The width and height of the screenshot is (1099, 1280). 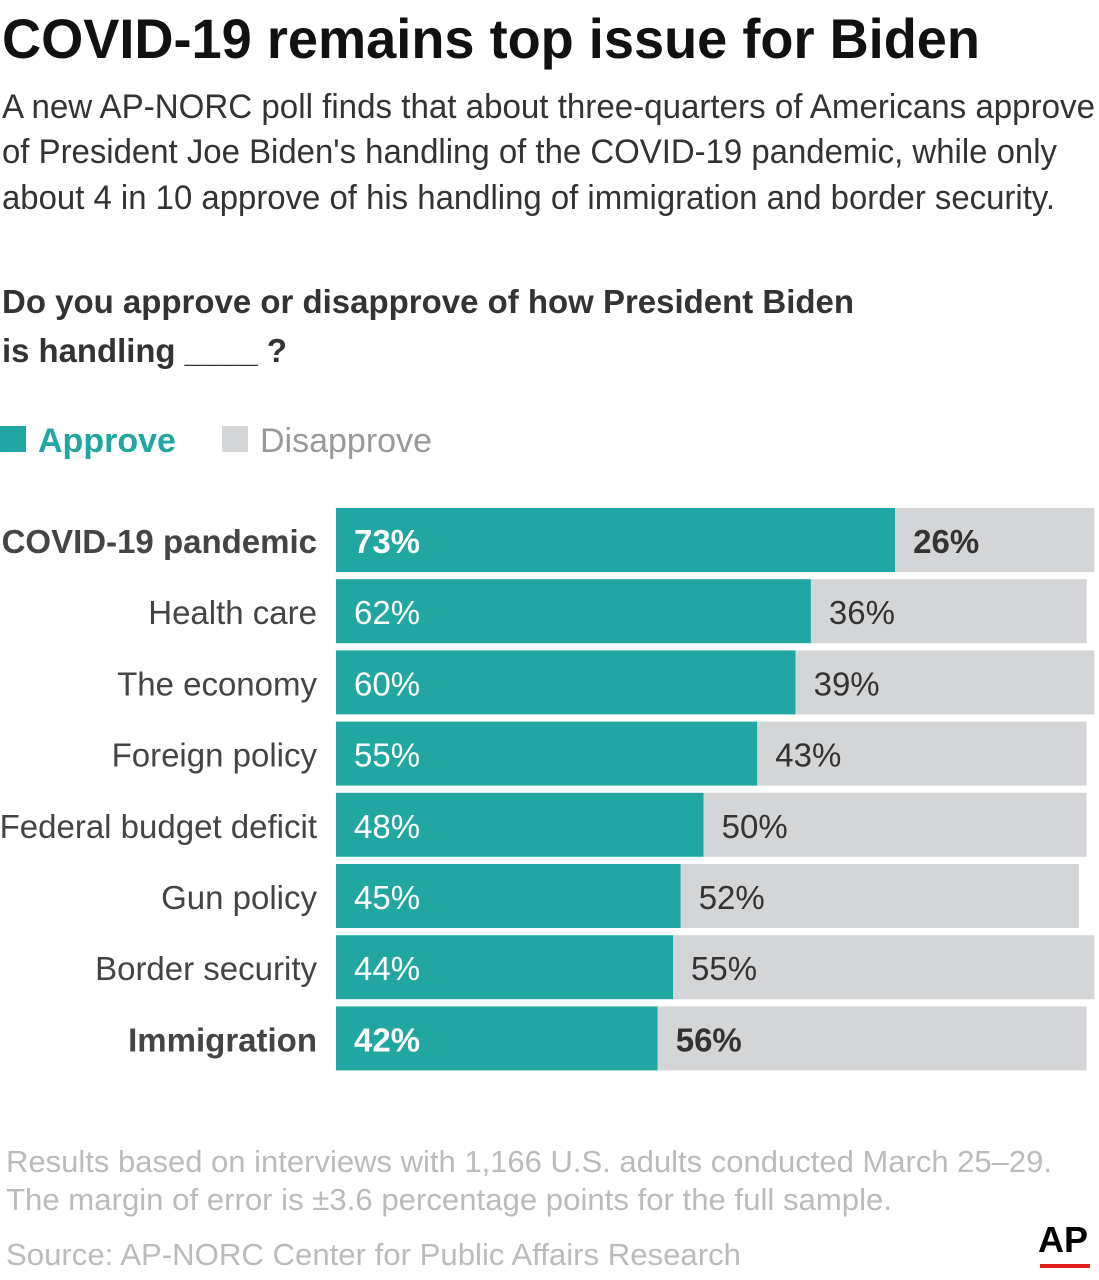 I want to click on chart-title: COVID-19 remains top issue for Biden, so click(x=491, y=38).